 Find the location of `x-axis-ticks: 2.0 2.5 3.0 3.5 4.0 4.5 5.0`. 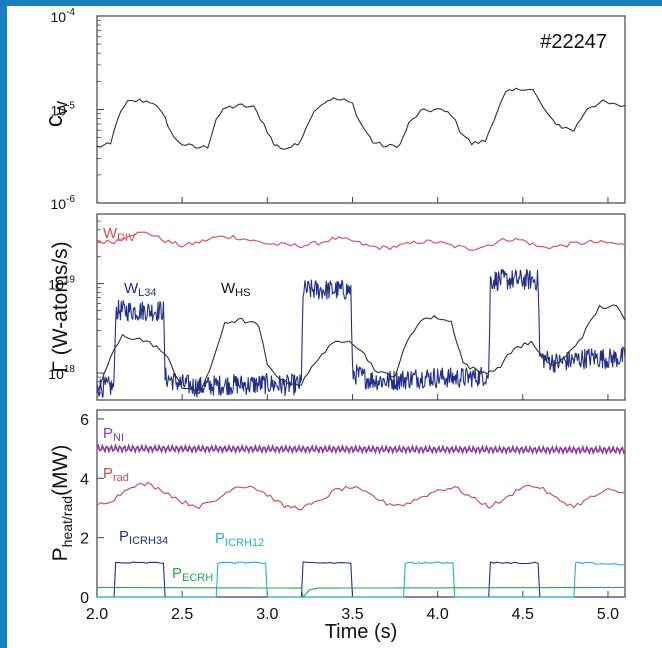

x-axis-ticks: 2.0 2.5 3.0 3.5 4.0 4.5 5.0 is located at coordinates (352, 614).